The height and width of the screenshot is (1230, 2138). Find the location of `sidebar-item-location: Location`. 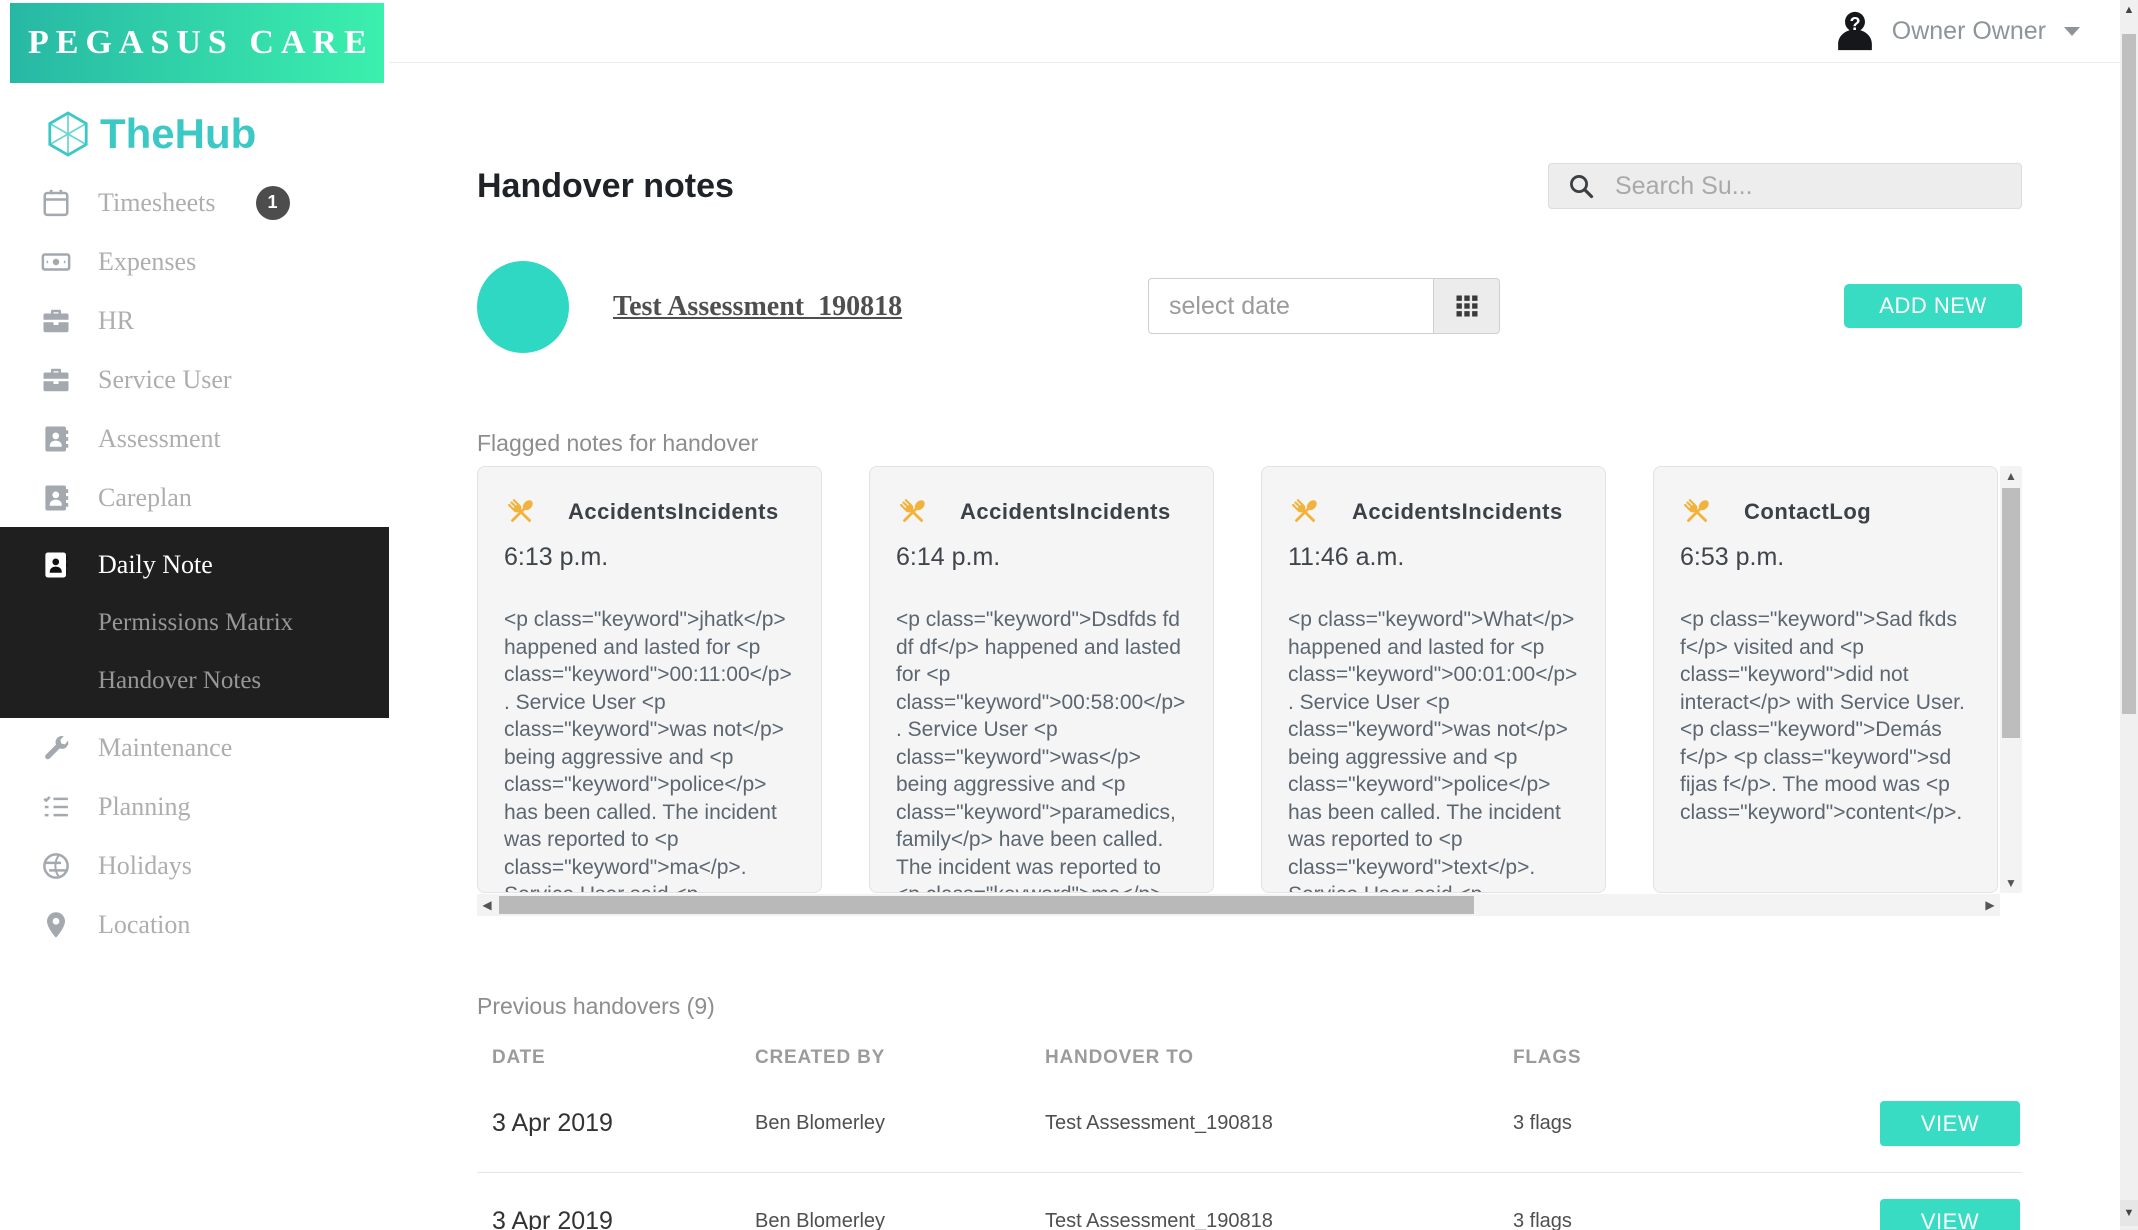

sidebar-item-location: Location is located at coordinates (194, 924).